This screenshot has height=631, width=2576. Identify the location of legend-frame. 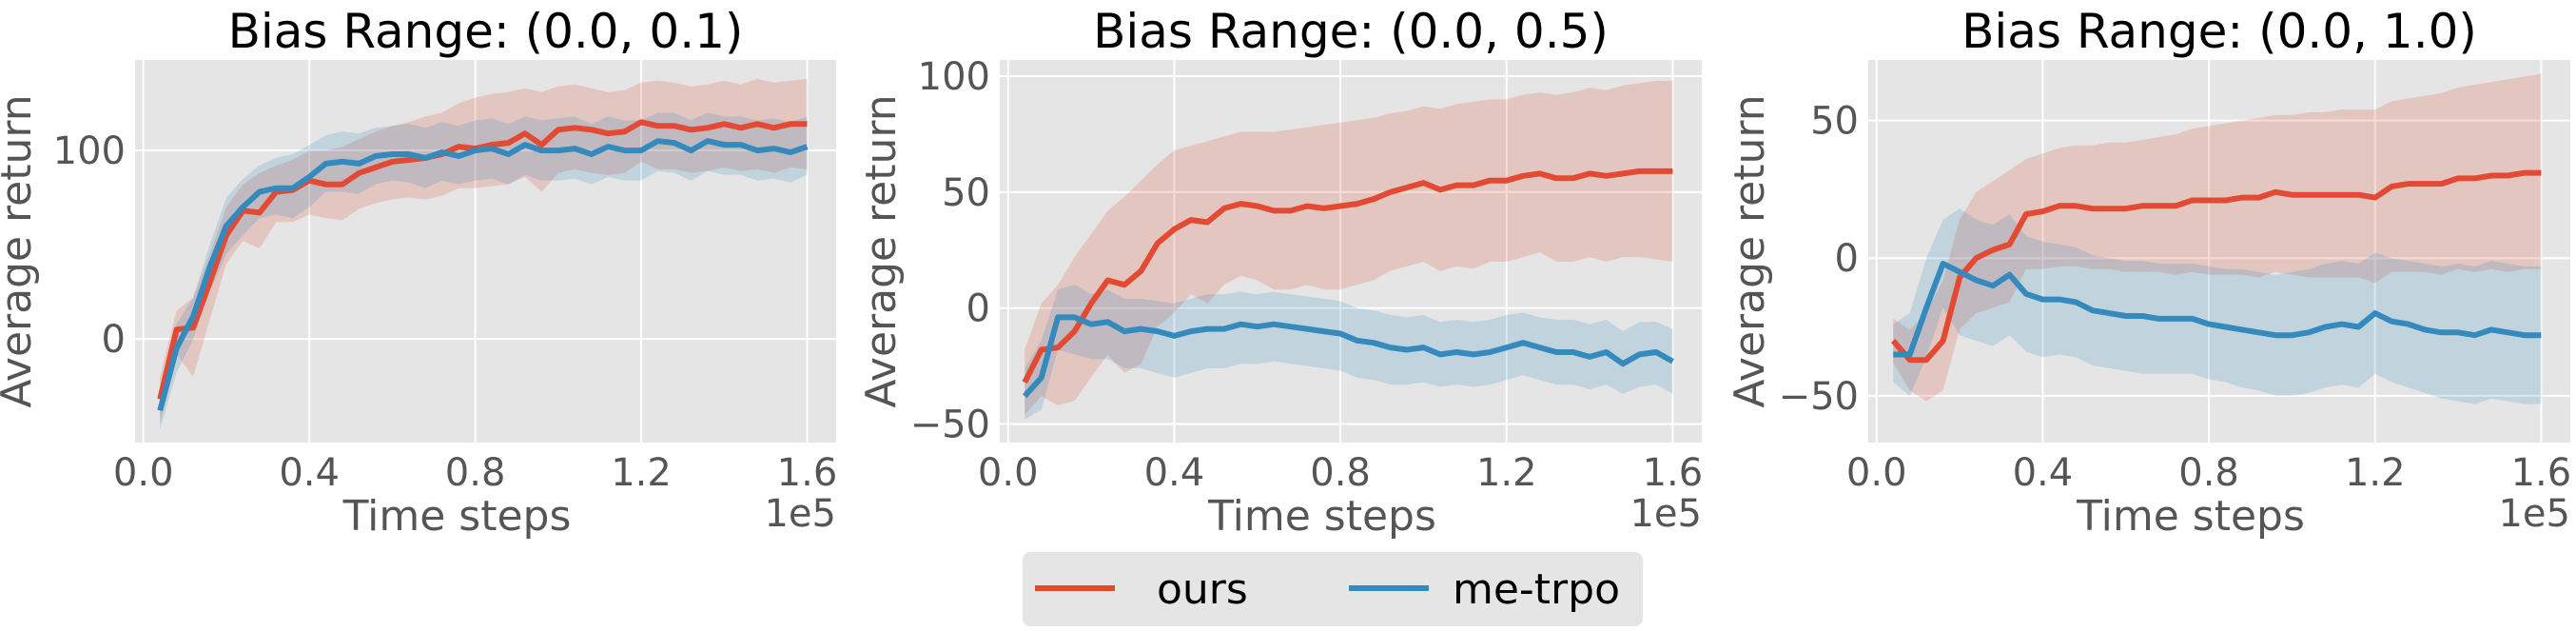
(1333, 589).